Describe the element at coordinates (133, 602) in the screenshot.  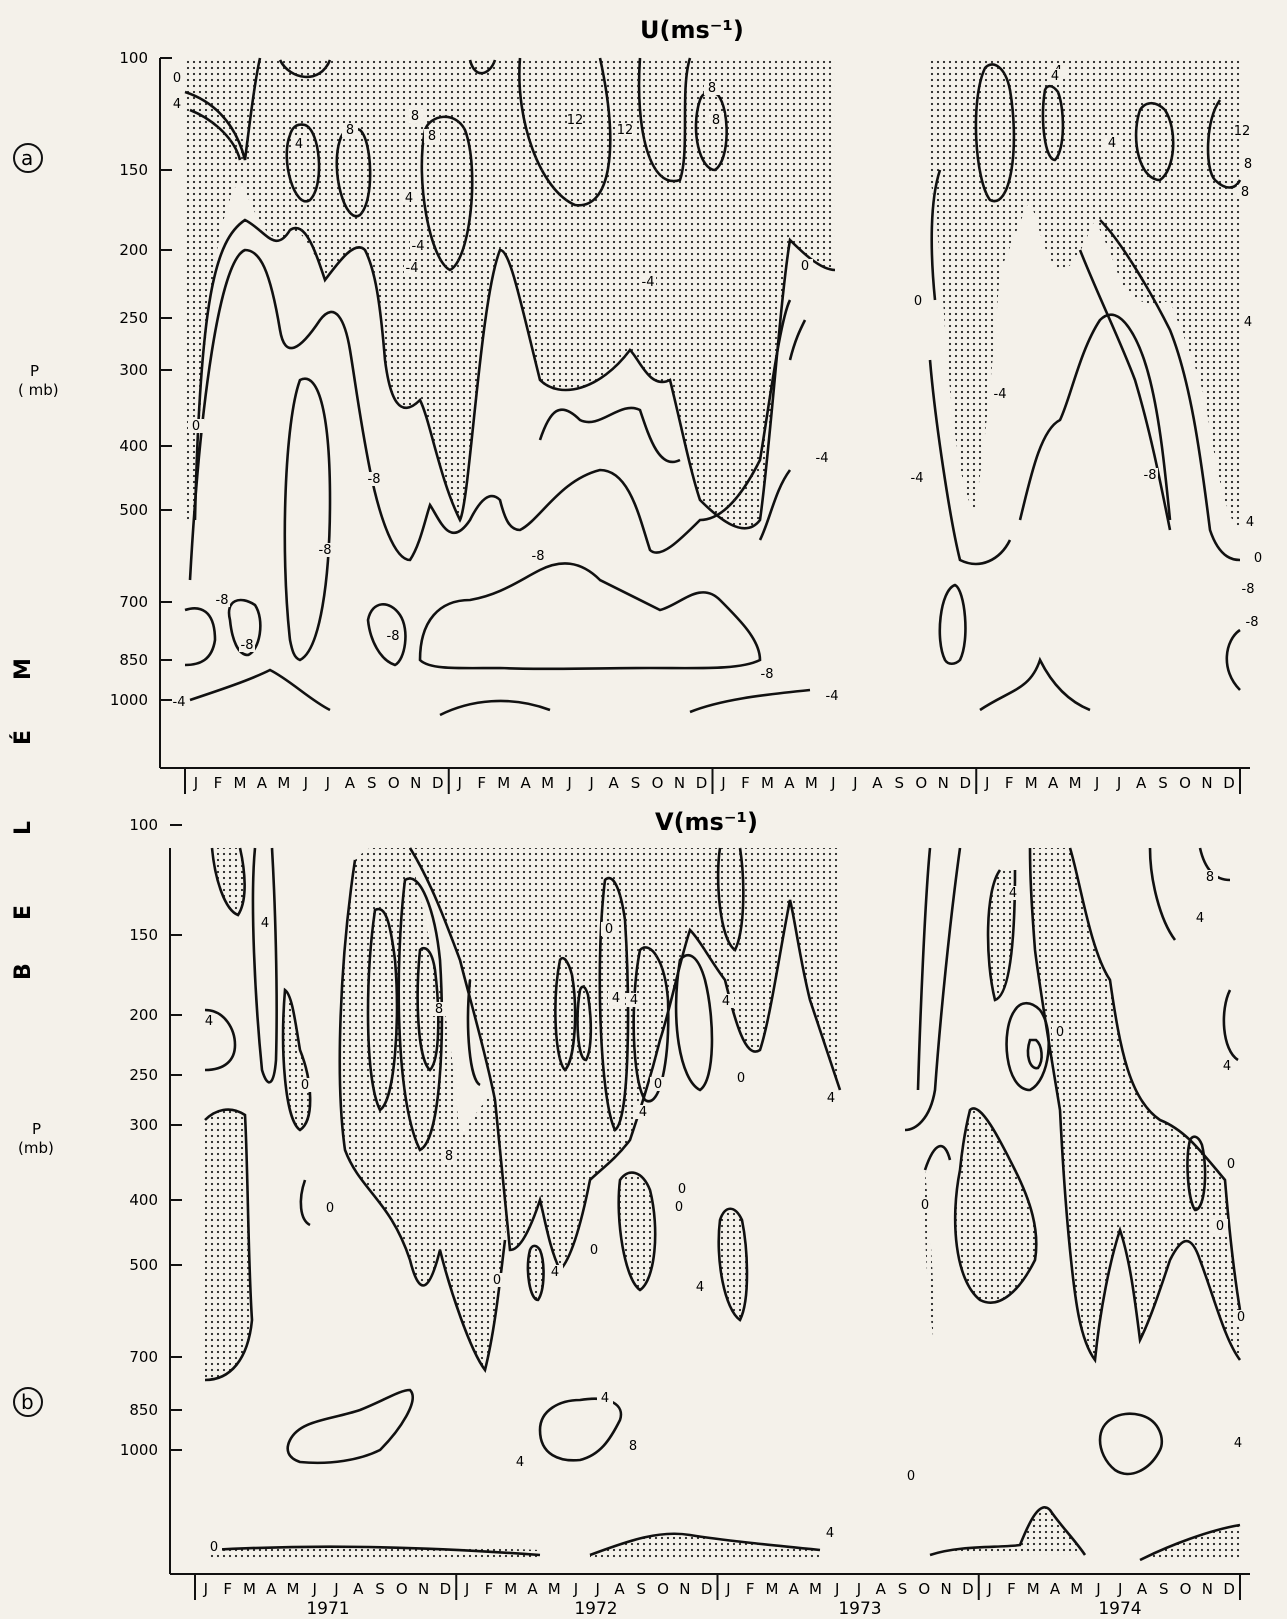
I see `y-tick-label: 700` at that location.